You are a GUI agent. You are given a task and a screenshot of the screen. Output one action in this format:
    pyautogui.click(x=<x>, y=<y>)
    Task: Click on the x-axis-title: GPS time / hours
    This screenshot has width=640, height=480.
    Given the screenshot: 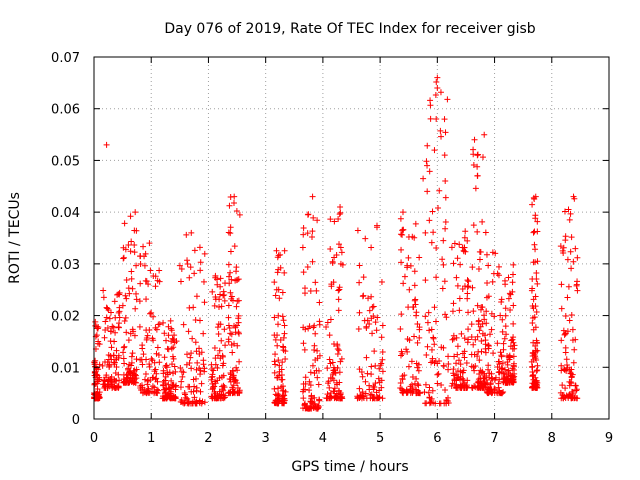 What is the action you would take?
    pyautogui.click(x=349, y=467)
    